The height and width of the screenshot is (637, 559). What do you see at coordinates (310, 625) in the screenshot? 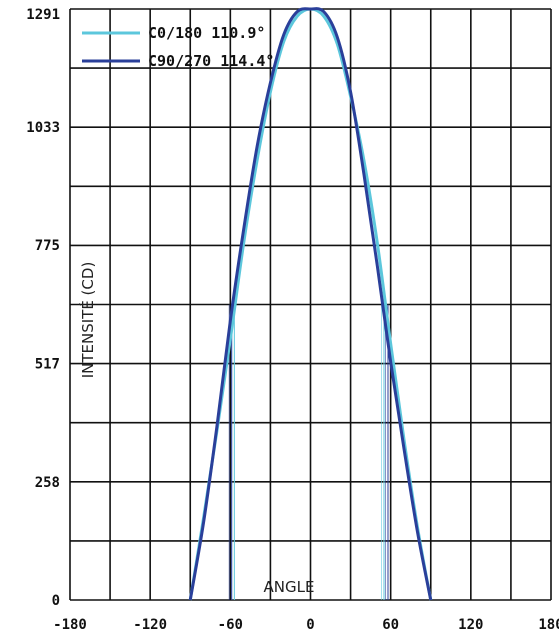
I see `x-tick-label: 0` at bounding box center [310, 625].